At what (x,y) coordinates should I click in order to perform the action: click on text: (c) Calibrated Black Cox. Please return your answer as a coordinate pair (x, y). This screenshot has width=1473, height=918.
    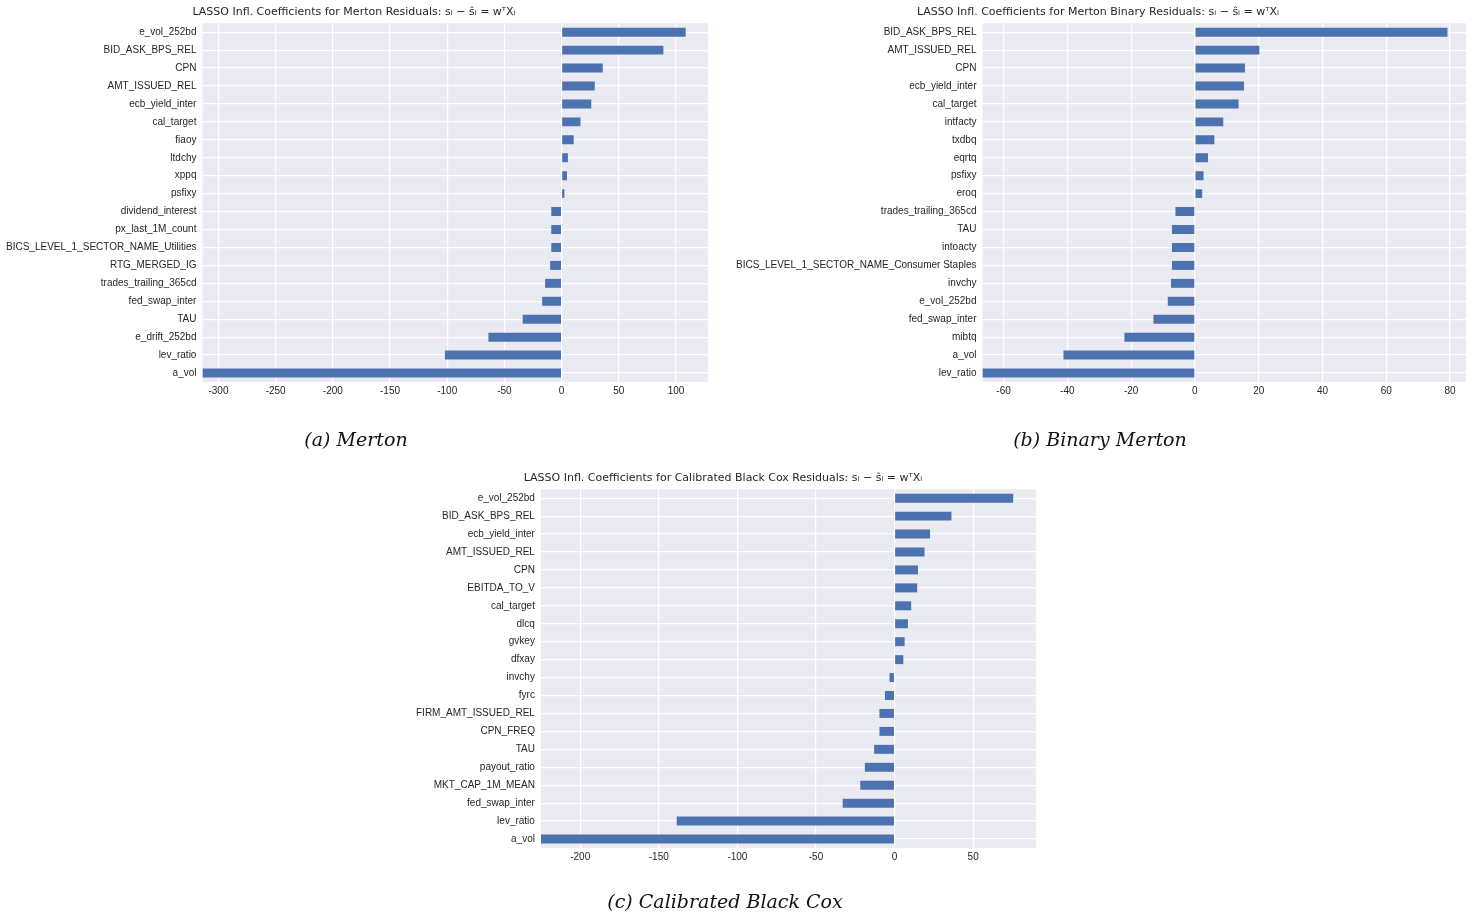
    Looking at the image, I should click on (725, 901).